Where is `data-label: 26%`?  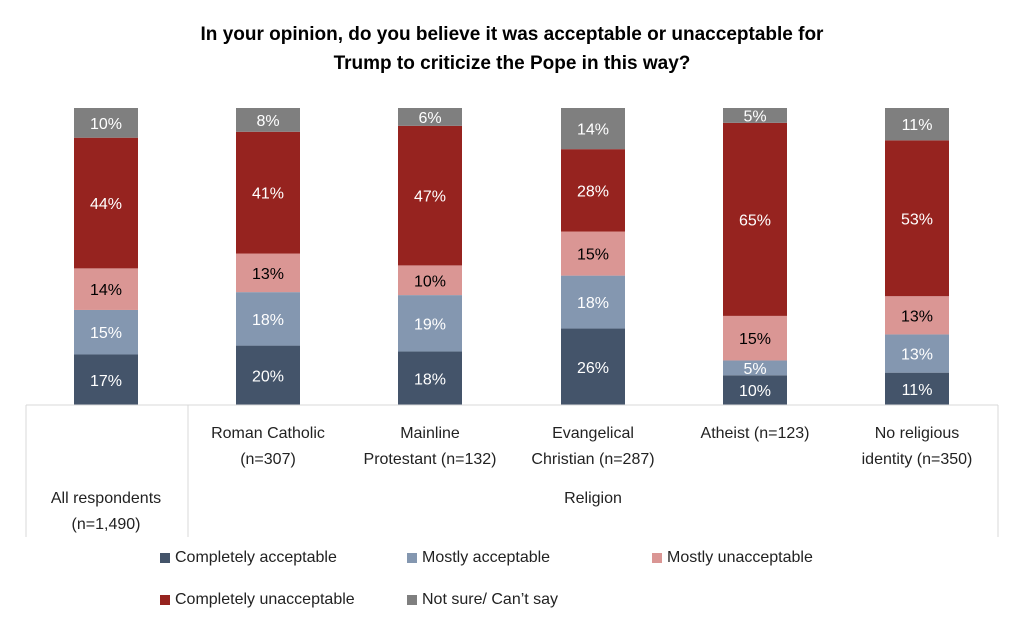 data-label: 26% is located at coordinates (593, 368).